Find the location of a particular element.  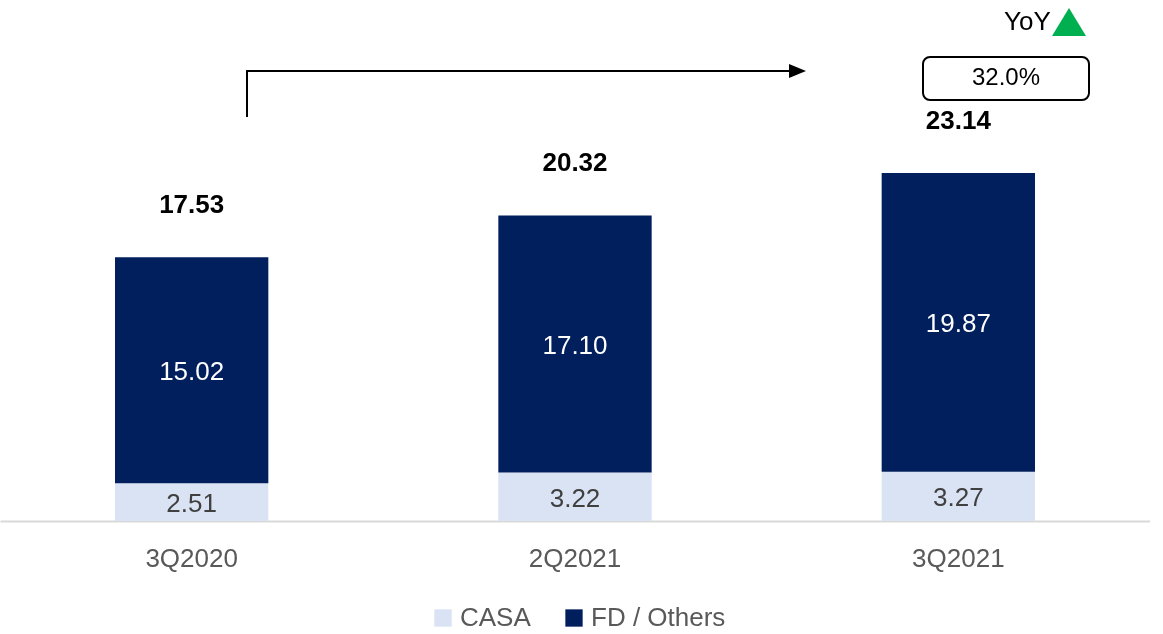

data-label: 3.22 is located at coordinates (575, 497).